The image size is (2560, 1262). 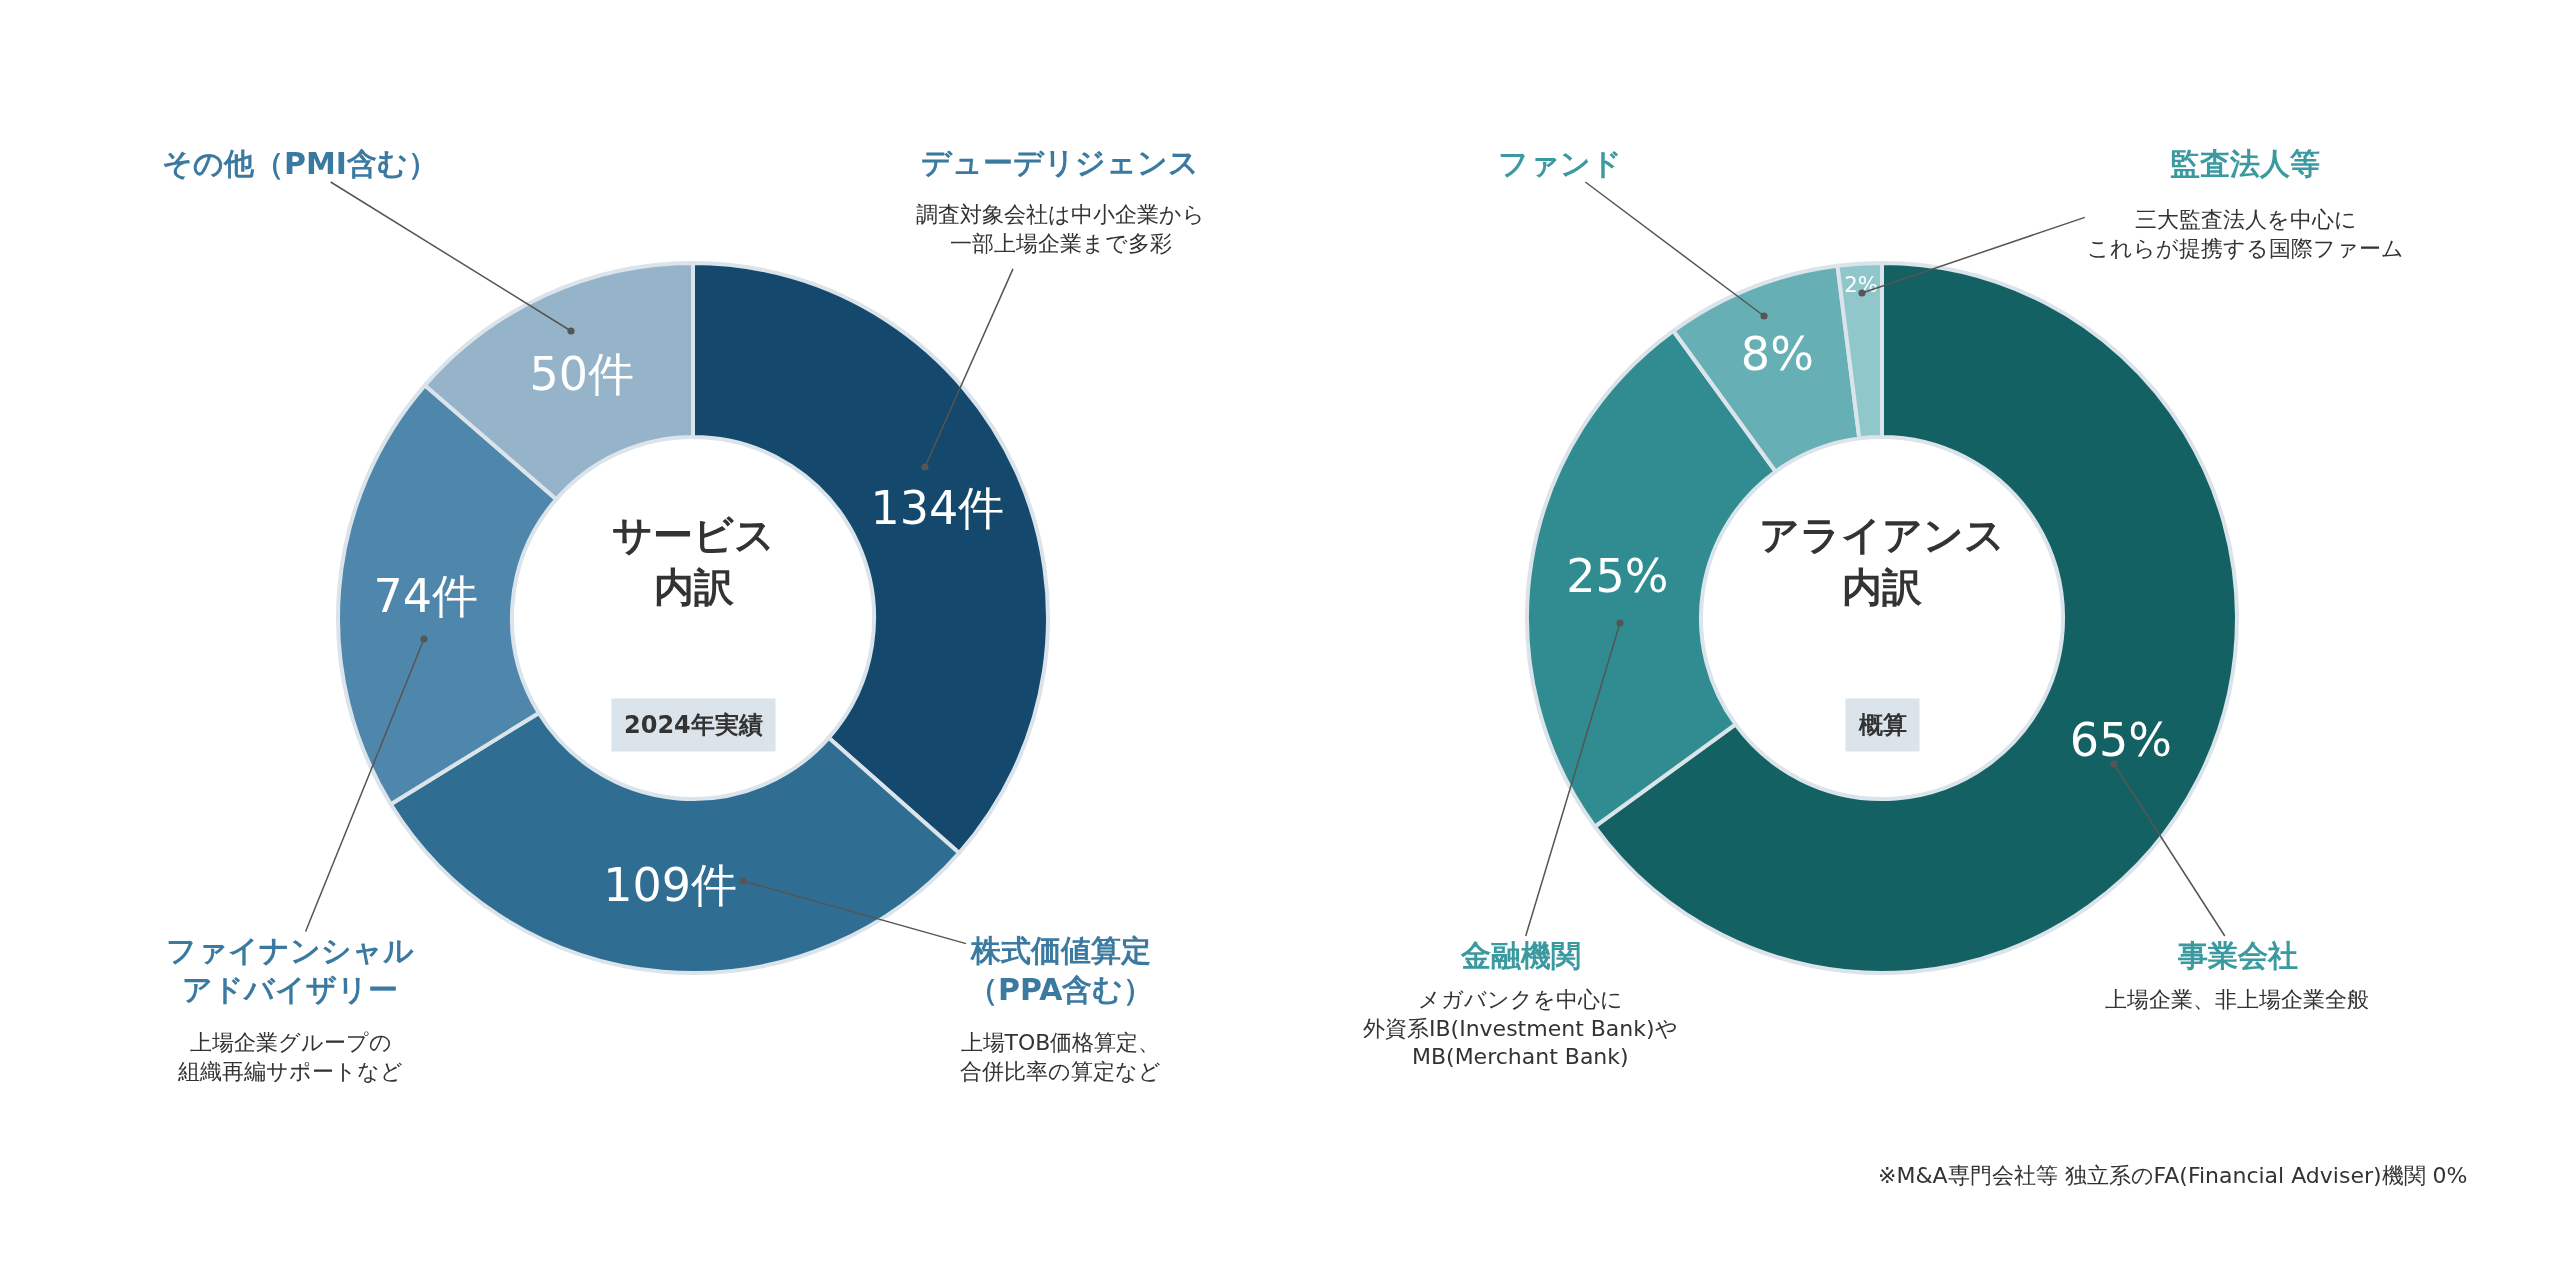 I want to click on data-label: 25%, so click(x=1617, y=576).